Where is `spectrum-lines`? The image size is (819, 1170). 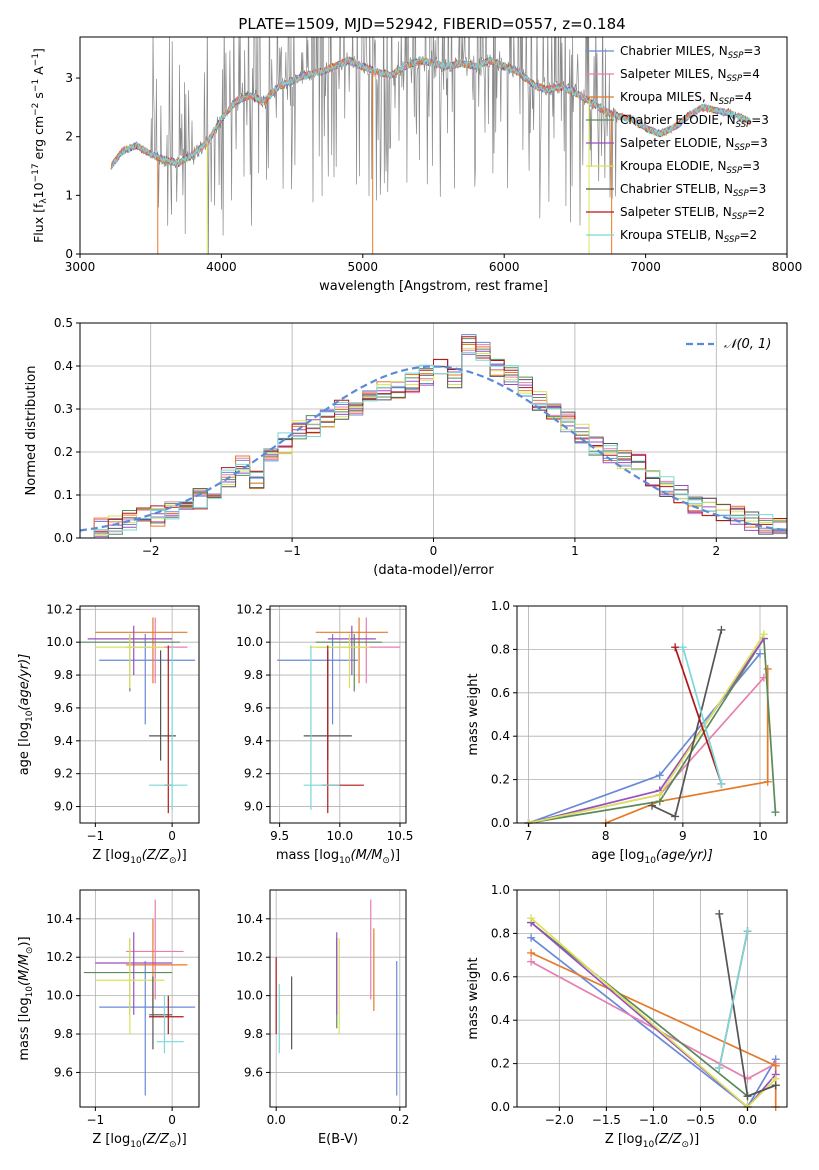
spectrum-lines is located at coordinates (430, 145).